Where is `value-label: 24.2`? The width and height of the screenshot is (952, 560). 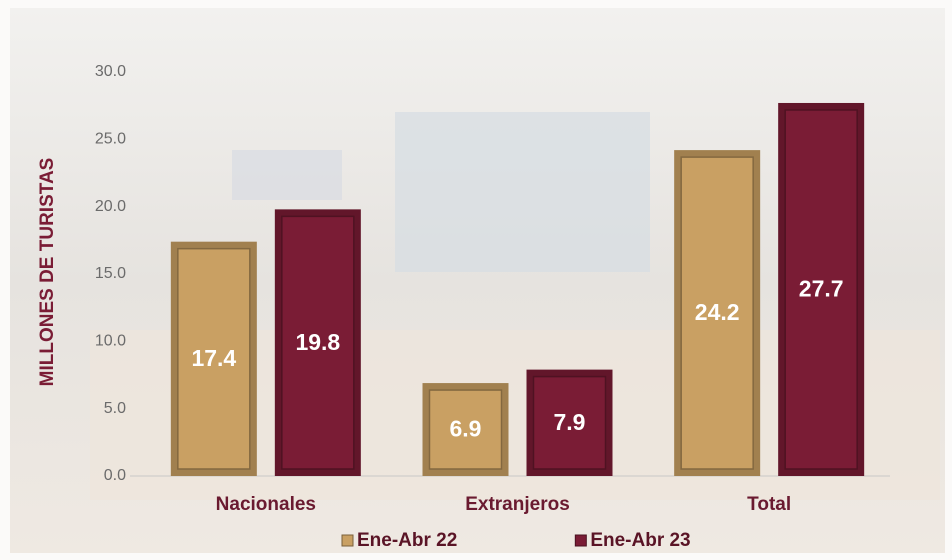 value-label: 24.2 is located at coordinates (717, 312).